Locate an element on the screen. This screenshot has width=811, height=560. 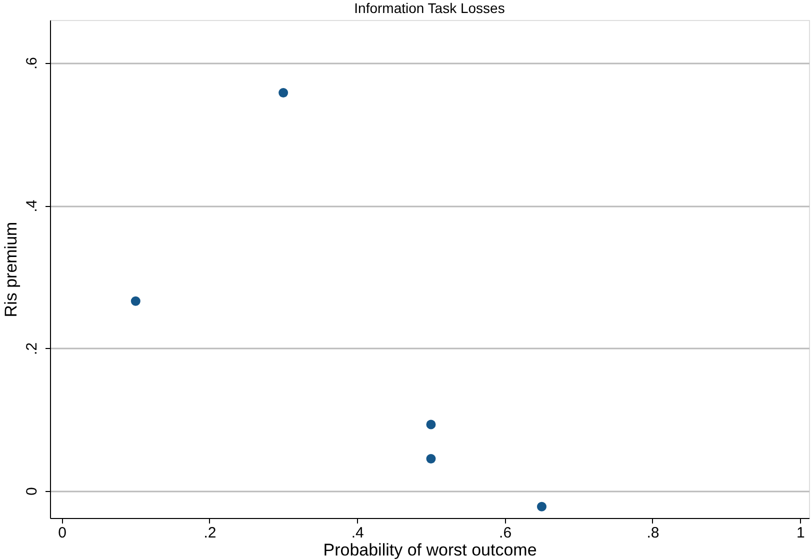
x-tick-label: .4 is located at coordinates (357, 533).